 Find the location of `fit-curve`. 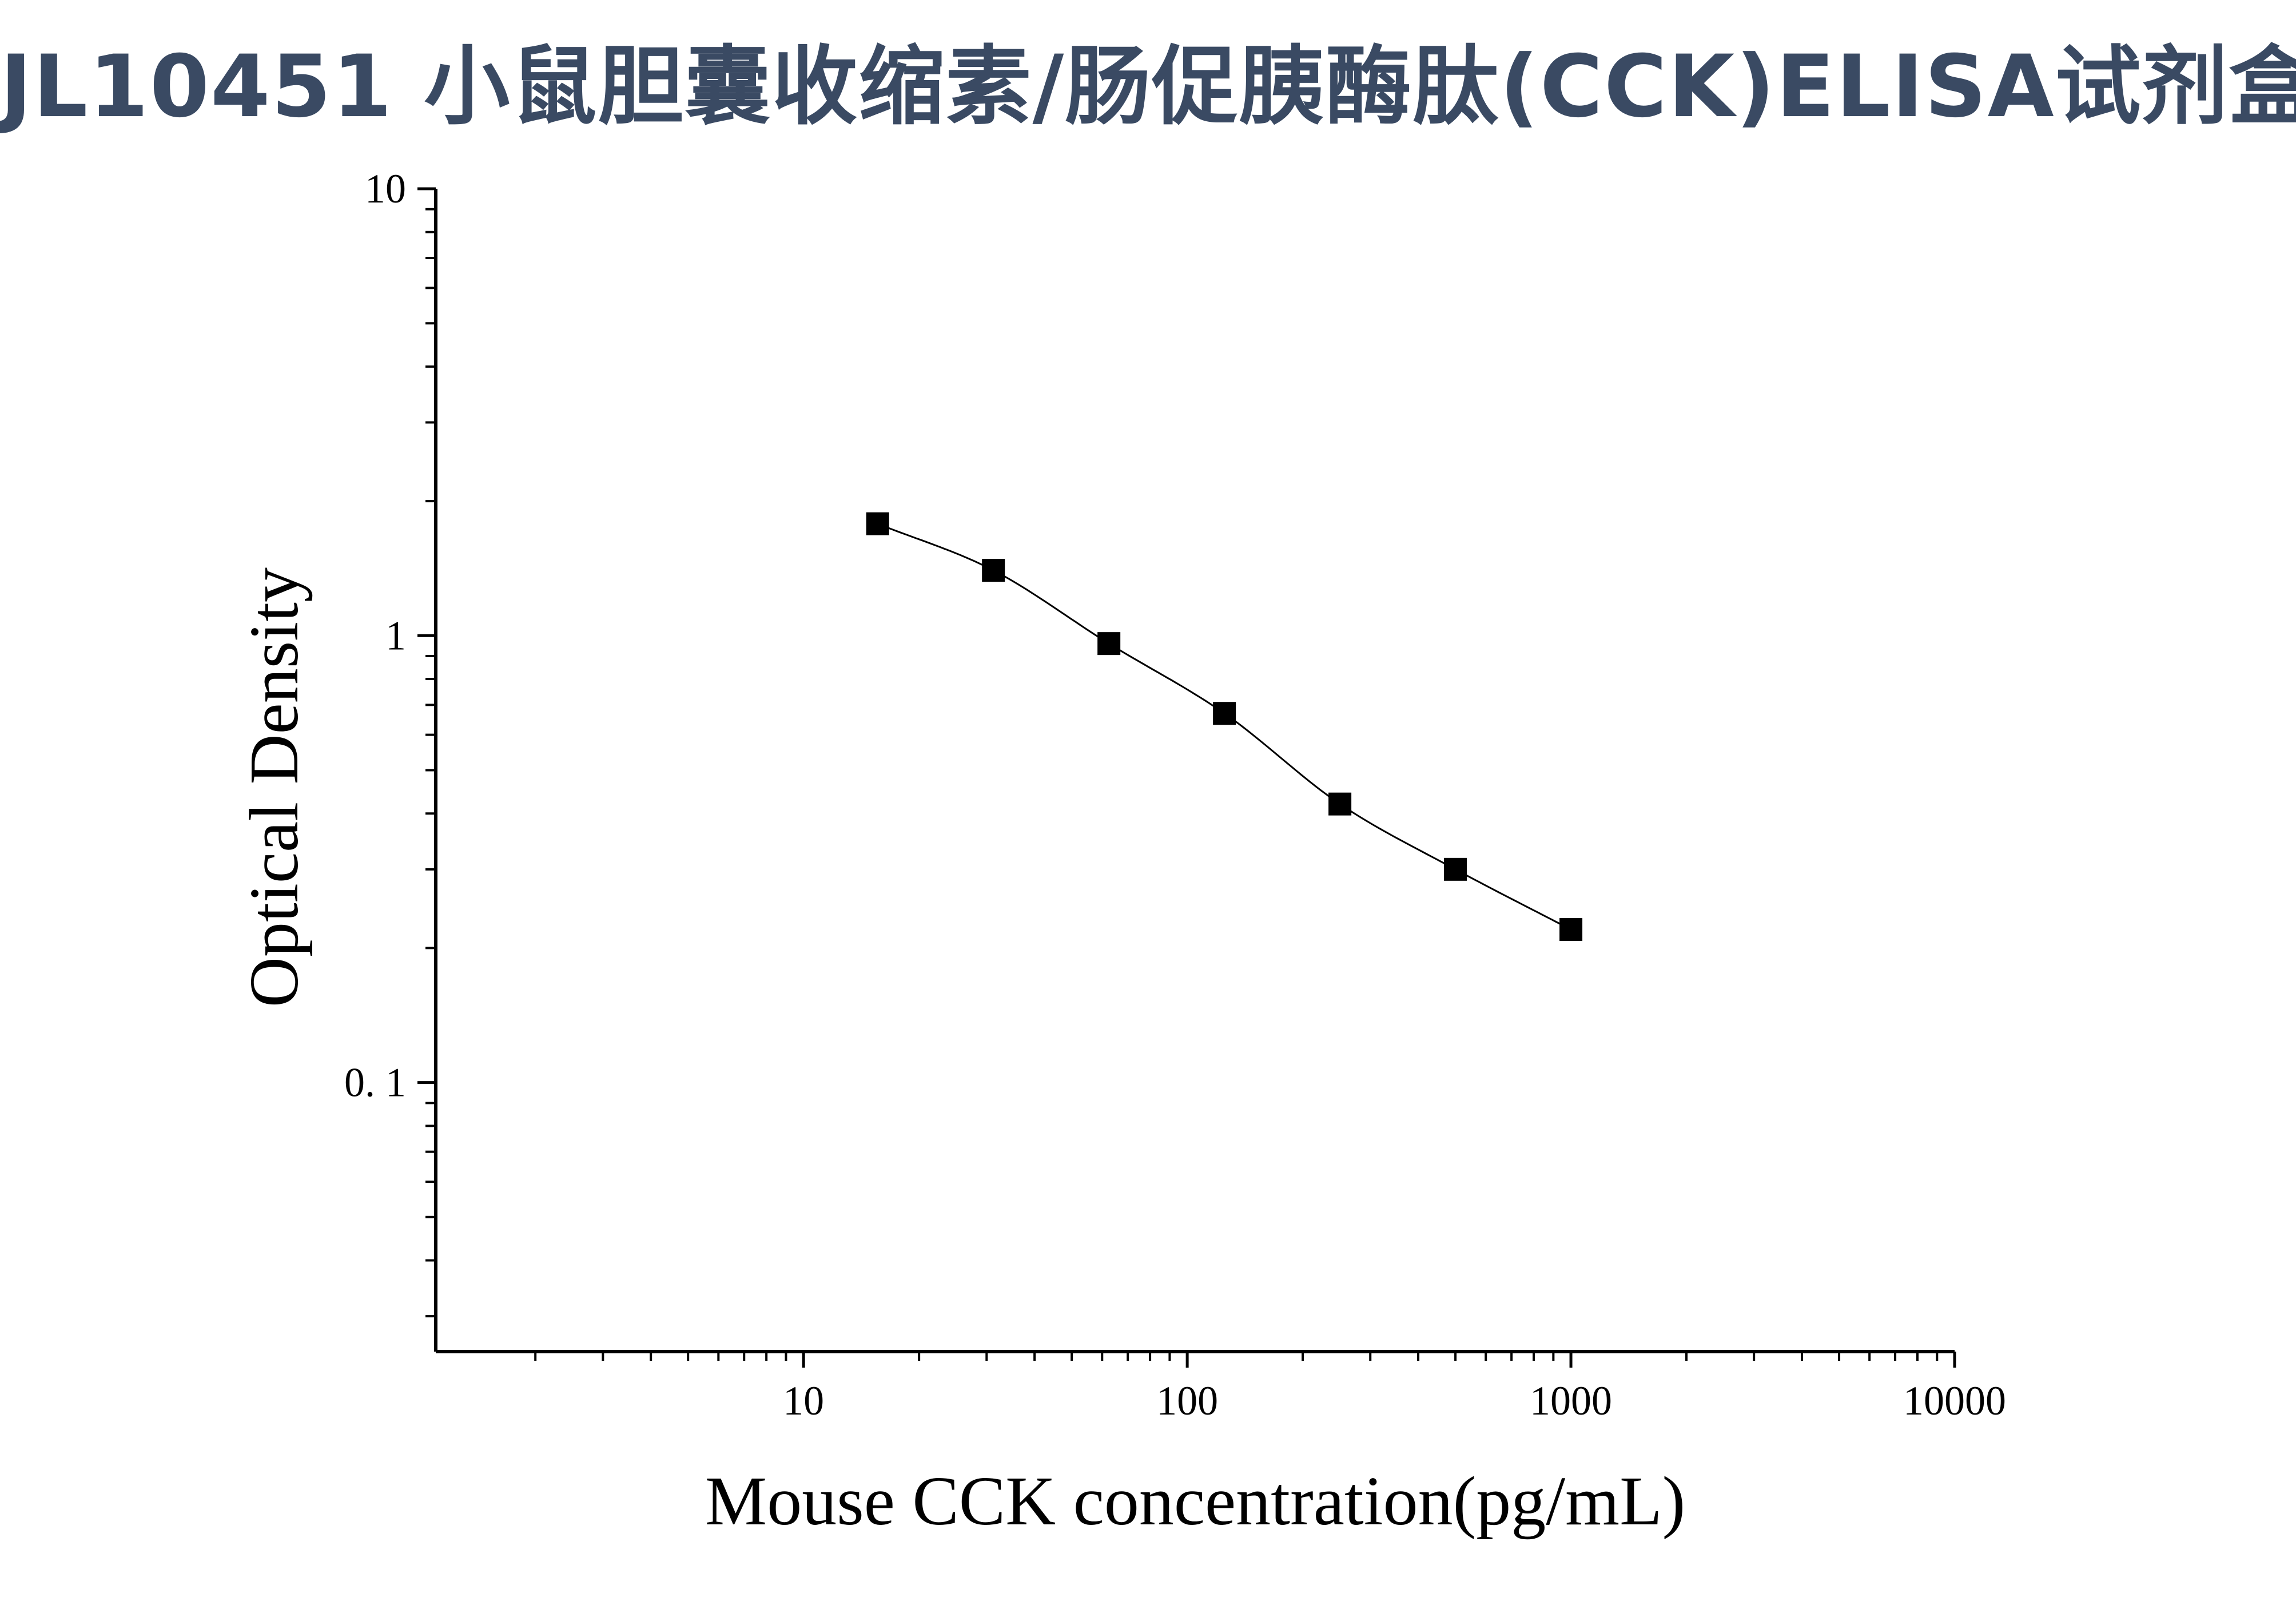

fit-curve is located at coordinates (1224, 727).